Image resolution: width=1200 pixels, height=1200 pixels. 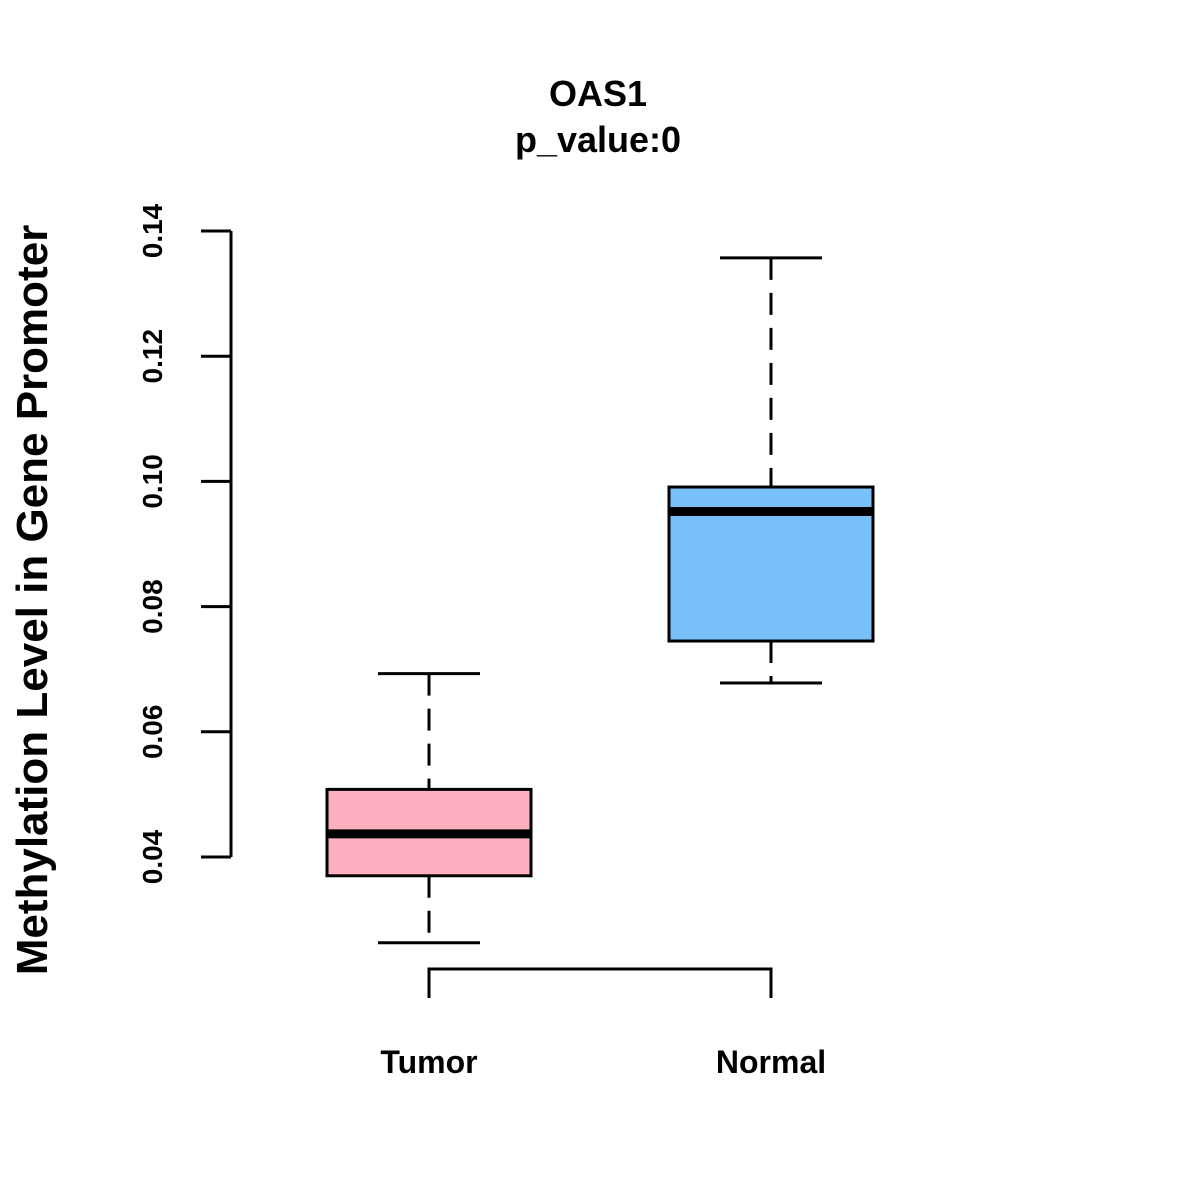 I want to click on box-normal, so click(x=771, y=470).